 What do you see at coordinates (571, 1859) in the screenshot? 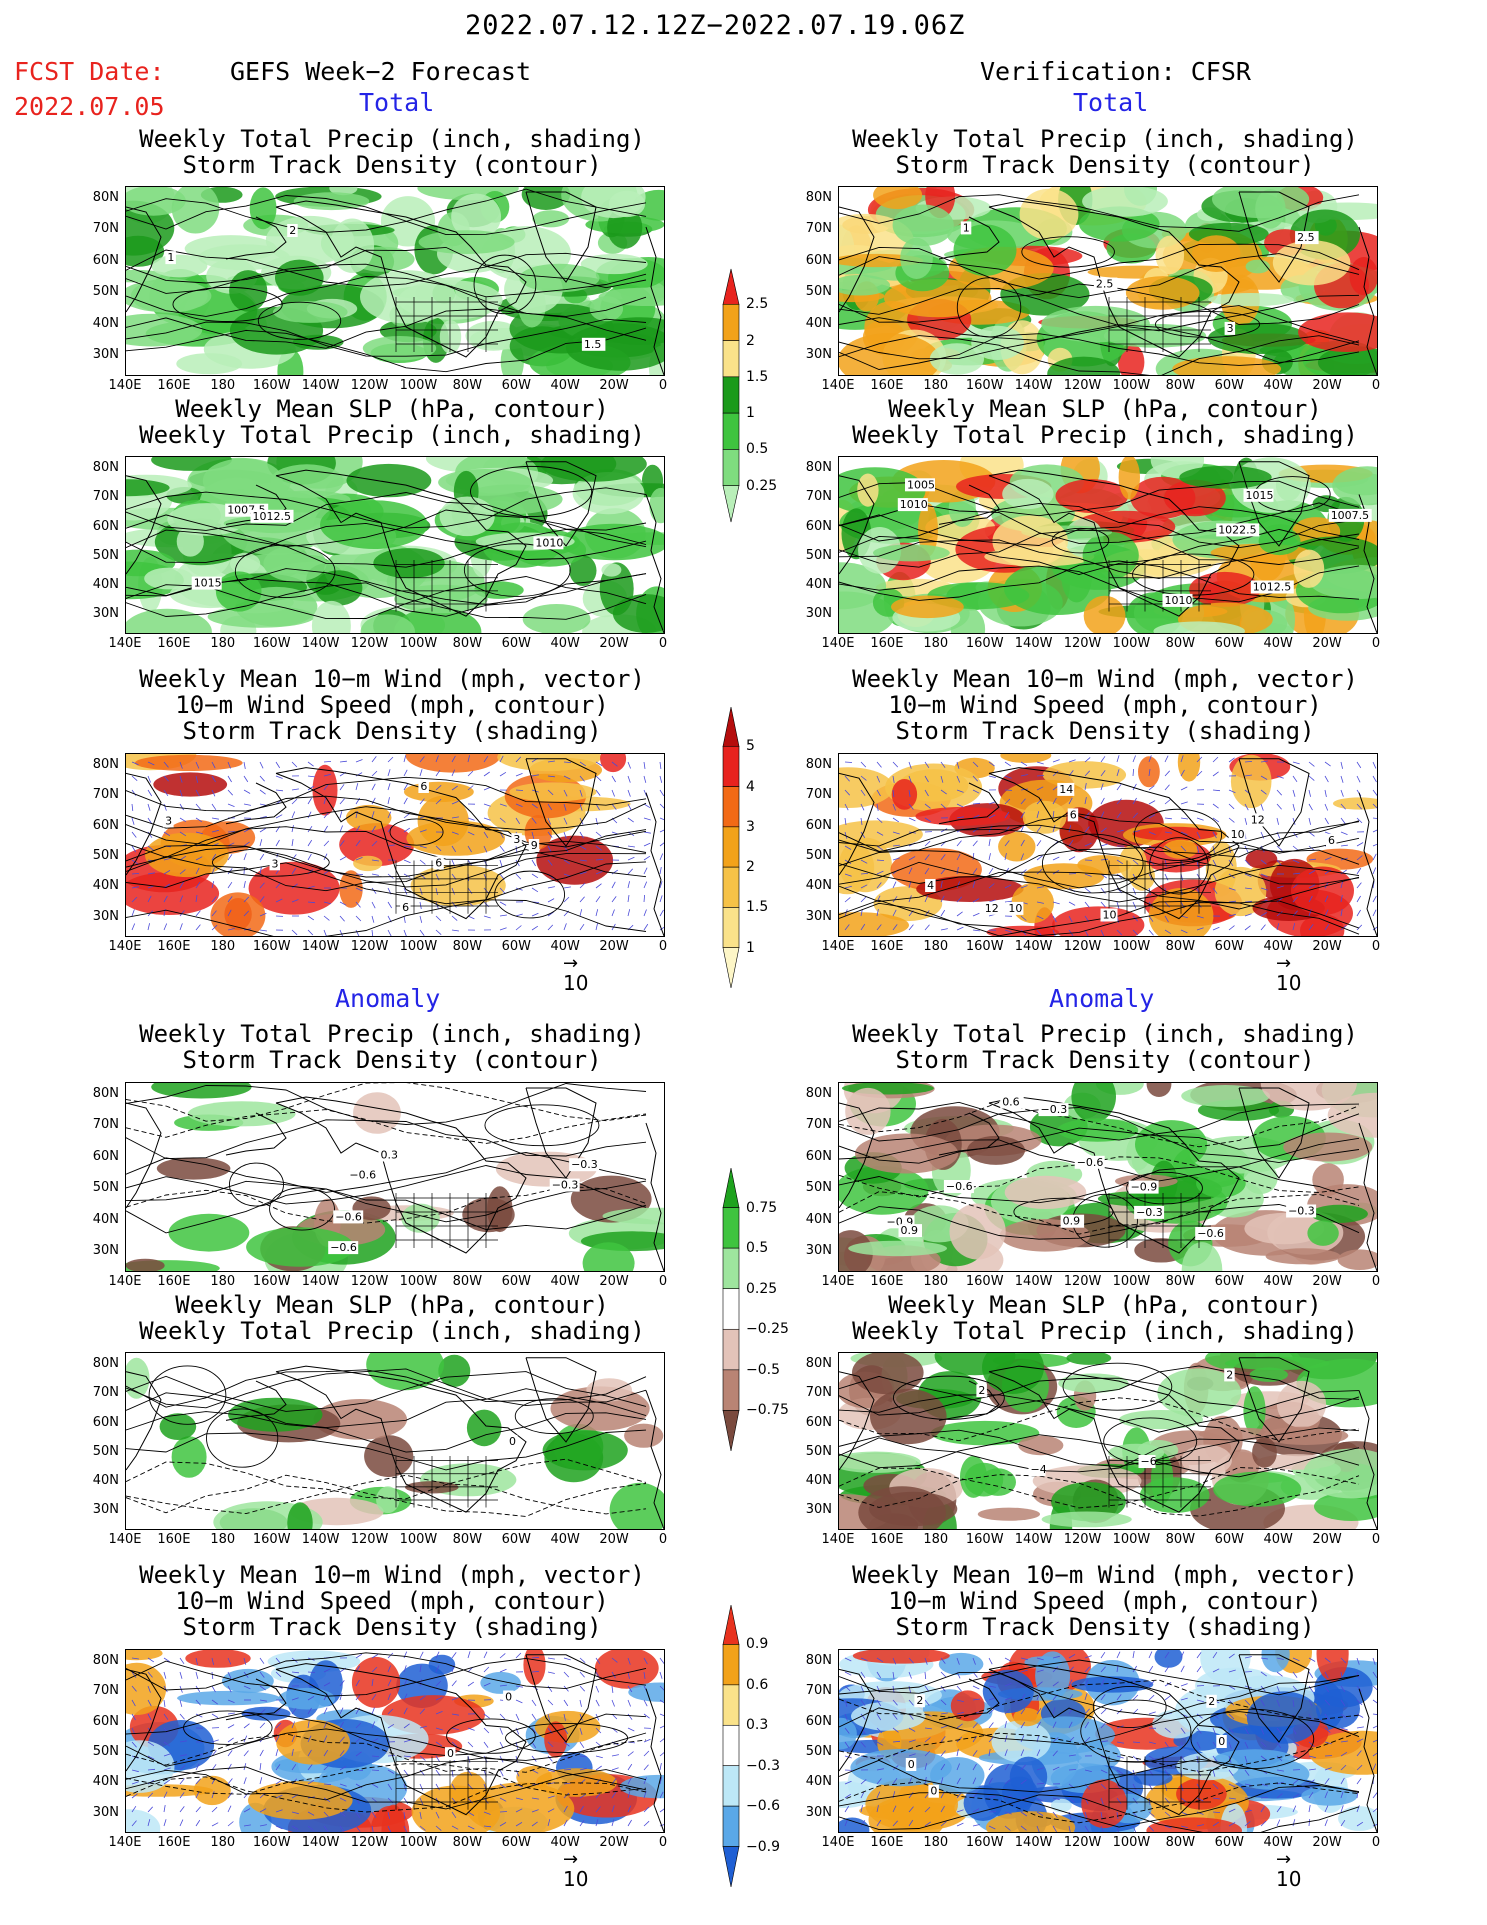
I see `reference-arrow-icon: →` at bounding box center [571, 1859].